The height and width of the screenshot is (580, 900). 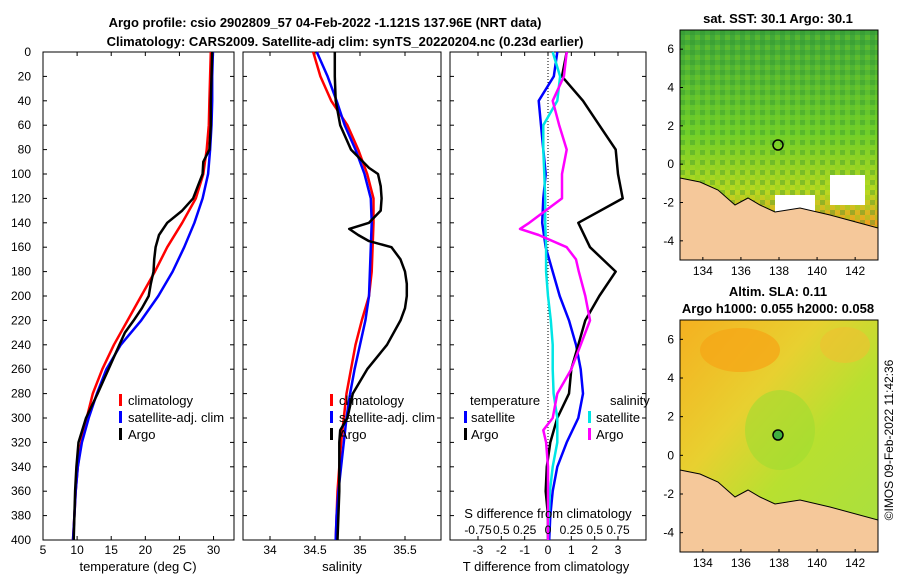 I want to click on map-y-tick-label: 2, so click(x=670, y=126).